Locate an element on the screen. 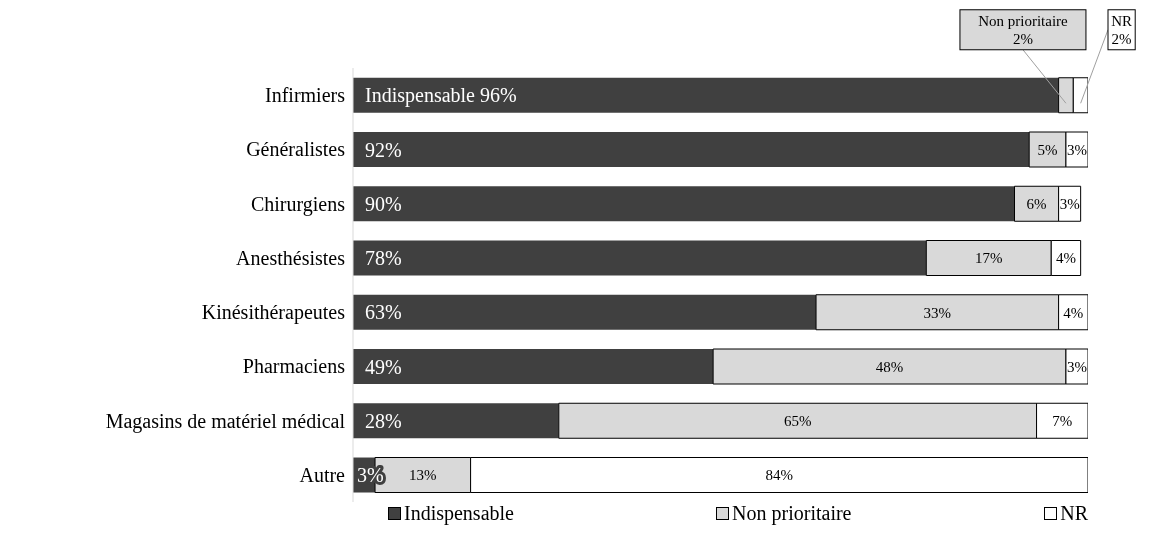  data-label: 49% is located at coordinates (383, 366).